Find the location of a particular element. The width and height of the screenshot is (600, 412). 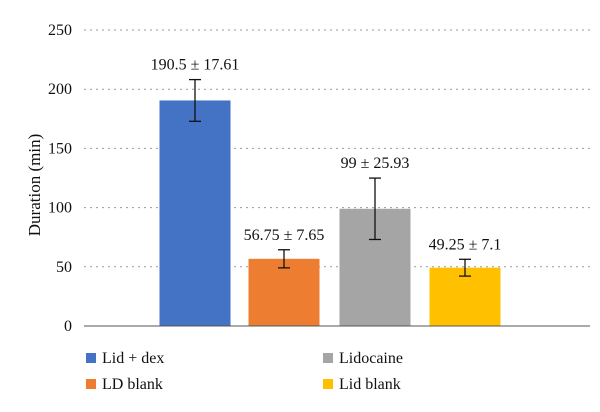

y-tick-label: 0 is located at coordinates (68, 326).